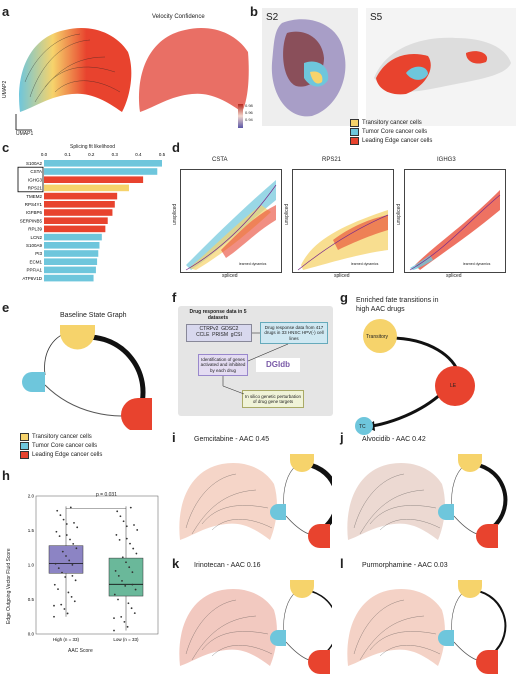  Describe the element at coordinates (391, 122) in the screenshot. I see `legend-item-transitory: Transitory cancer cells` at that location.